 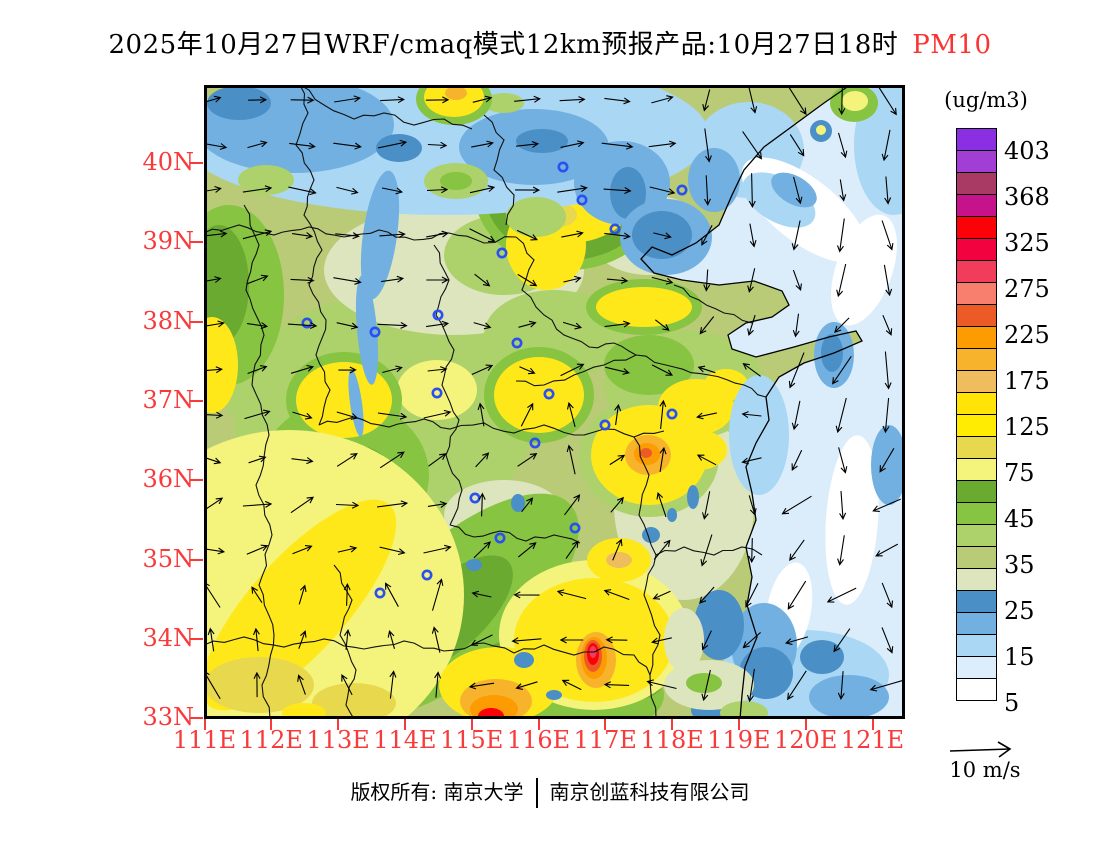 What do you see at coordinates (405, 740) in the screenshot?
I see `lon-label-114E: 114E` at bounding box center [405, 740].